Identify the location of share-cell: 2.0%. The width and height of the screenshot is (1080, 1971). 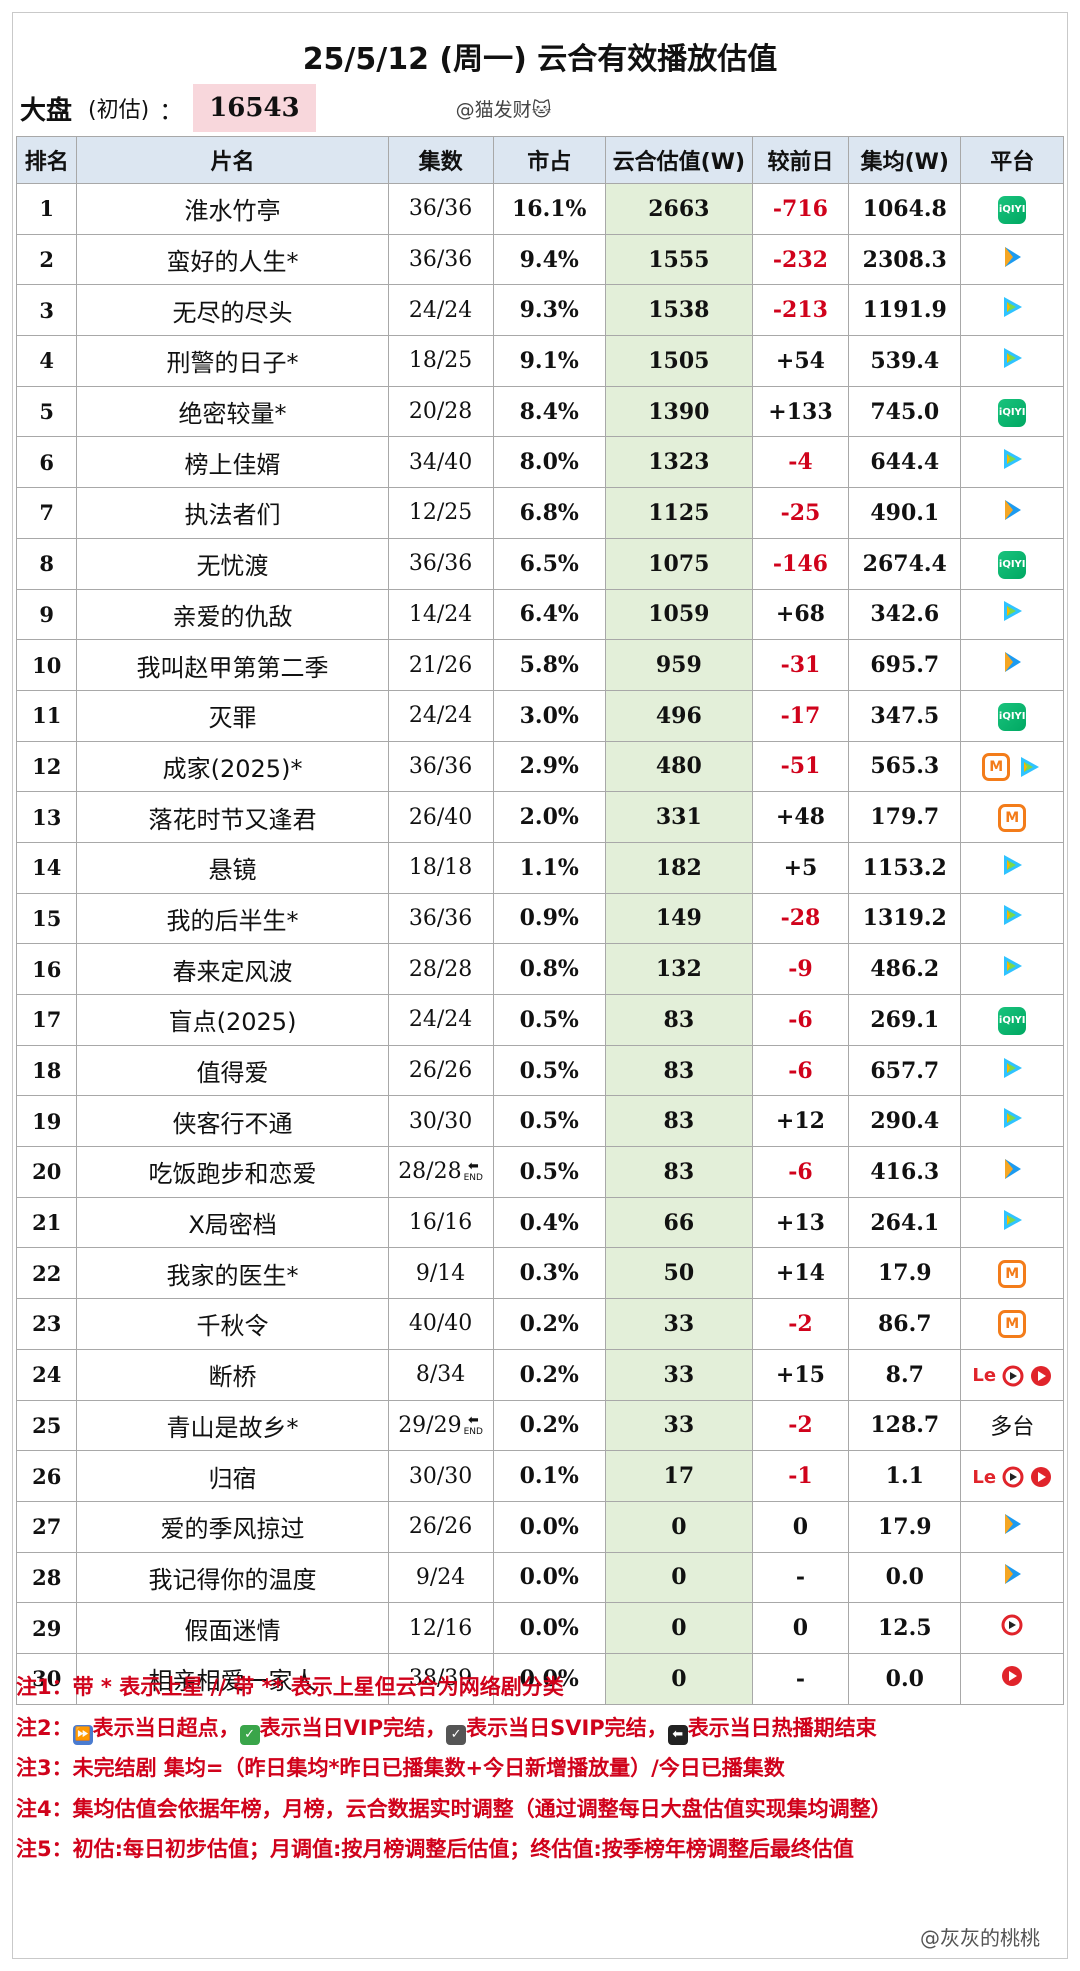
(549, 817).